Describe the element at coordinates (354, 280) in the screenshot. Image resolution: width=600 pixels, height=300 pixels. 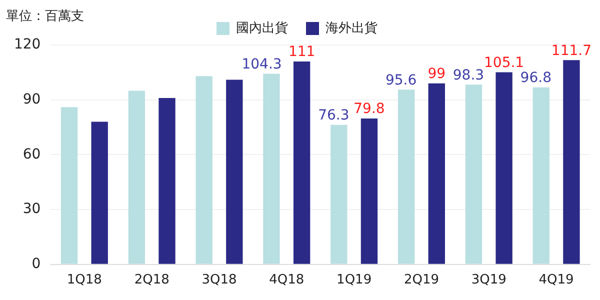
I see `x-tick-label: 1Q19` at that location.